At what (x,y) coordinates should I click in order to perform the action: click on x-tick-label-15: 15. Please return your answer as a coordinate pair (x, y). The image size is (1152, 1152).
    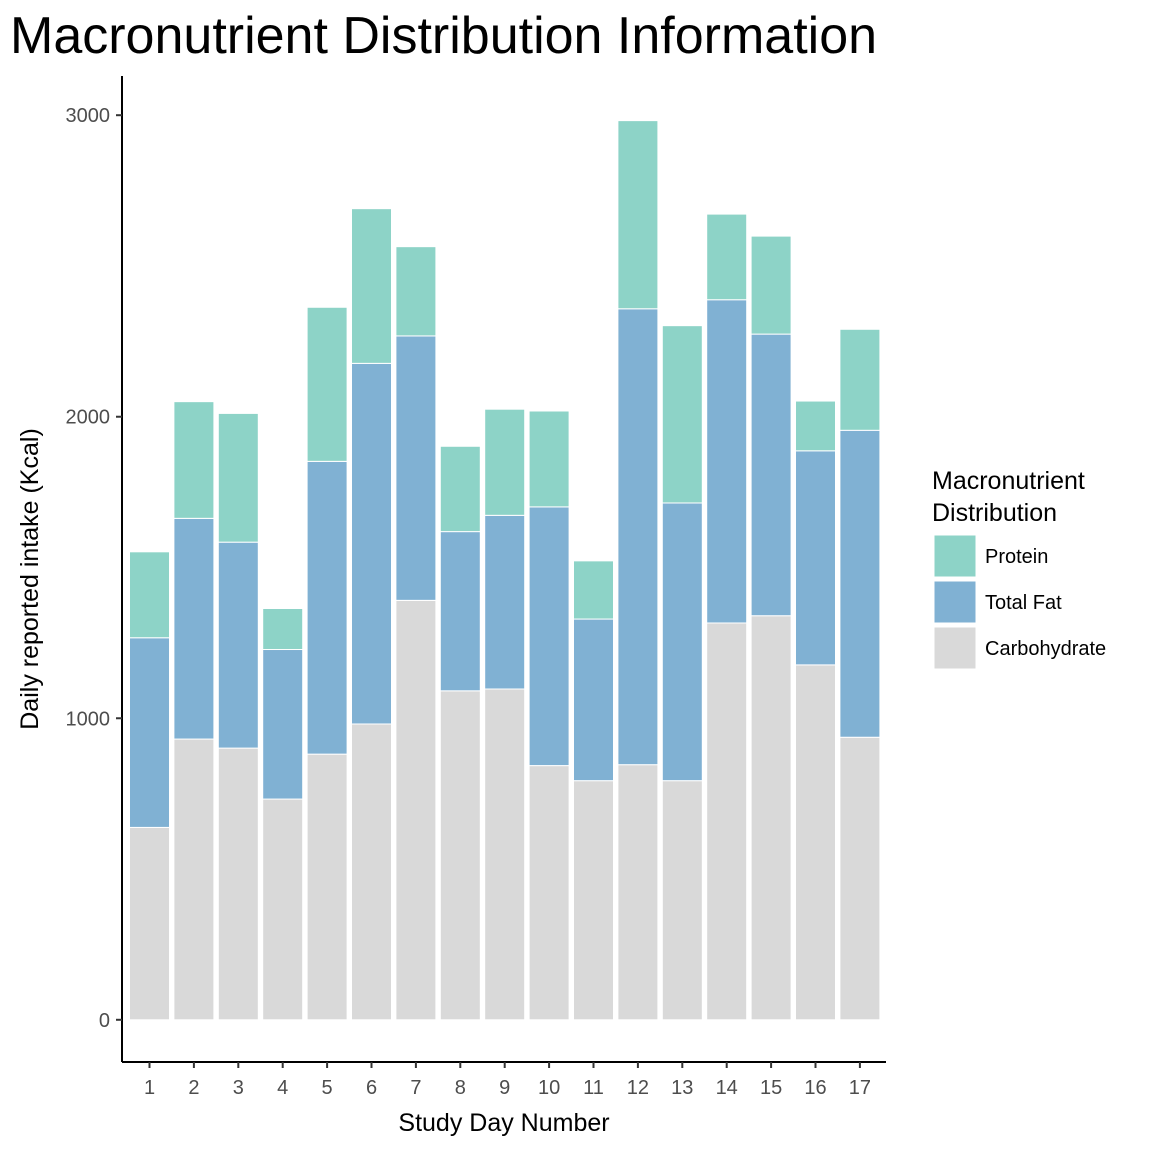
    Looking at the image, I should click on (771, 1088).